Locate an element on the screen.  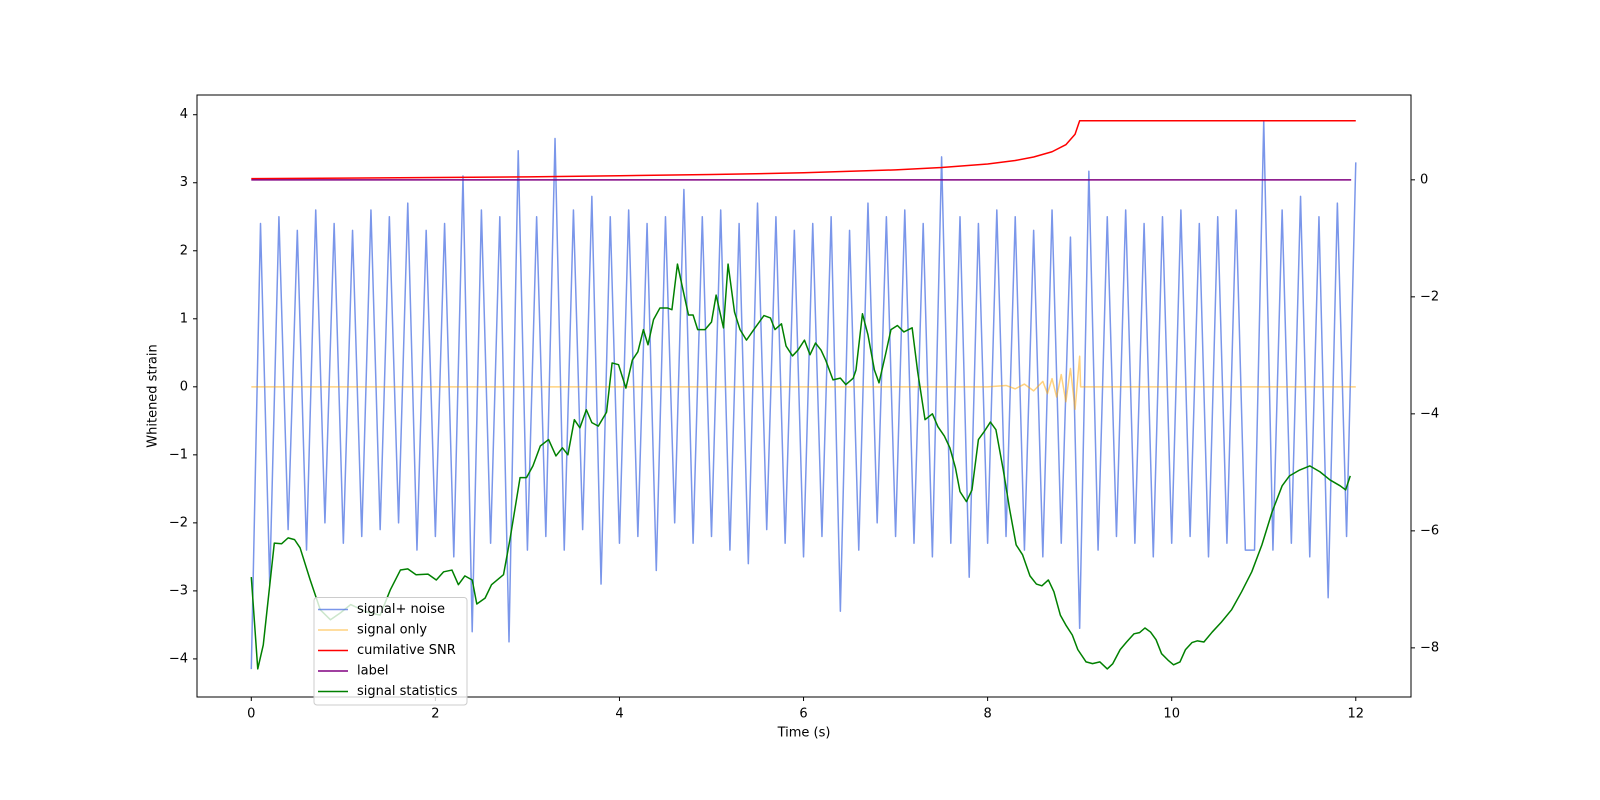
x-axis-label: Time (s) is located at coordinates (804, 733).